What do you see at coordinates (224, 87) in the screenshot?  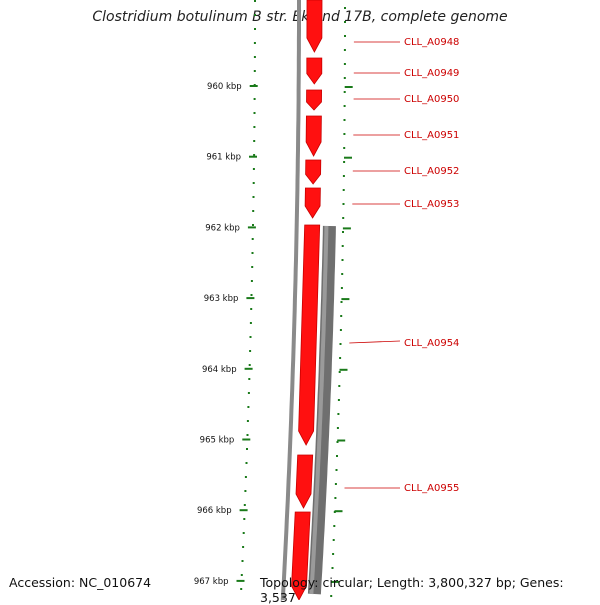 I see `kbp-label: 960 kbp` at bounding box center [224, 87].